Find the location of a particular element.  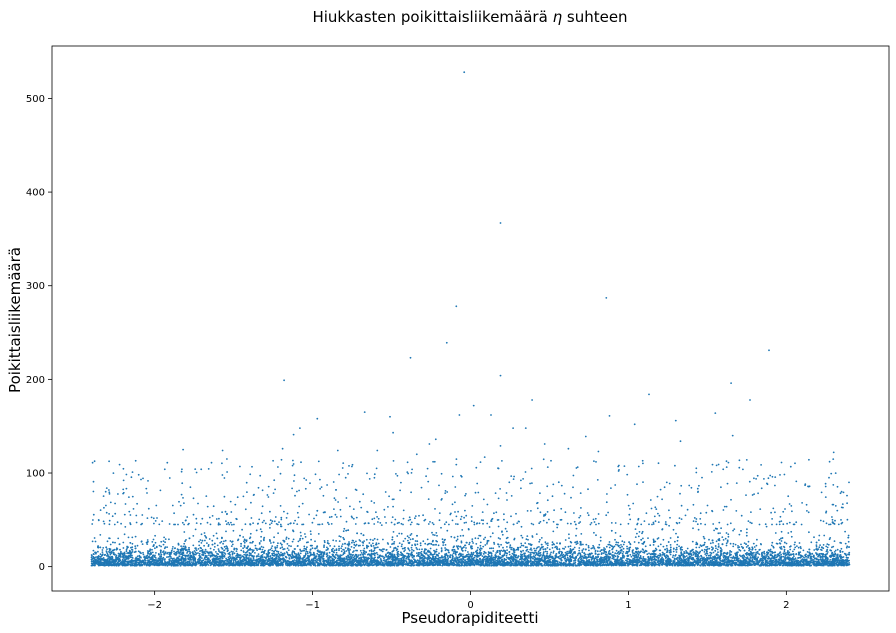

chart-title-symbol: η is located at coordinates (558, 17).